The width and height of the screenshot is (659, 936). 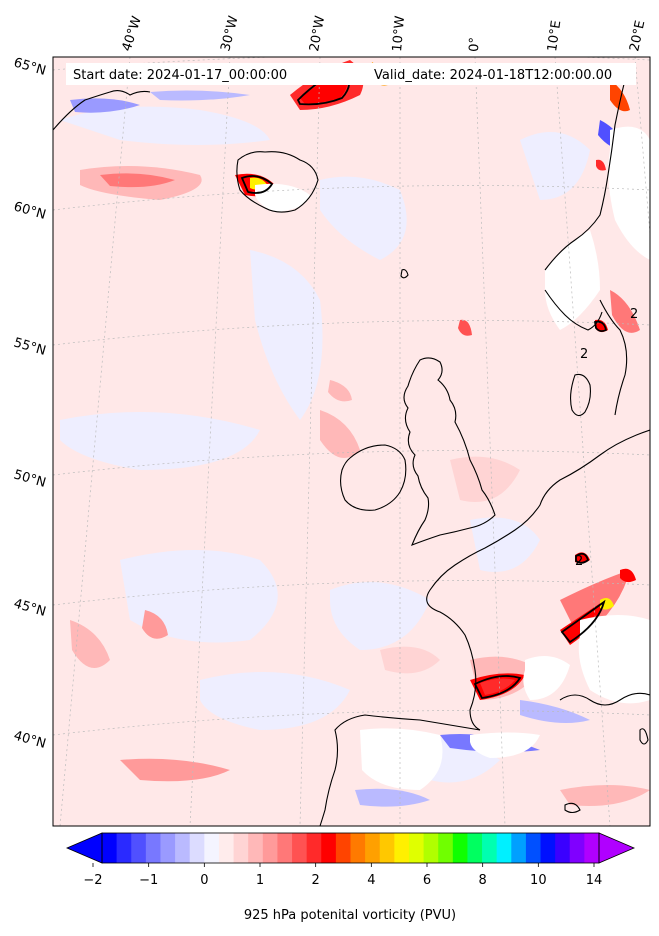 I want to click on lat-label-40n: 40°N, so click(x=30, y=739).